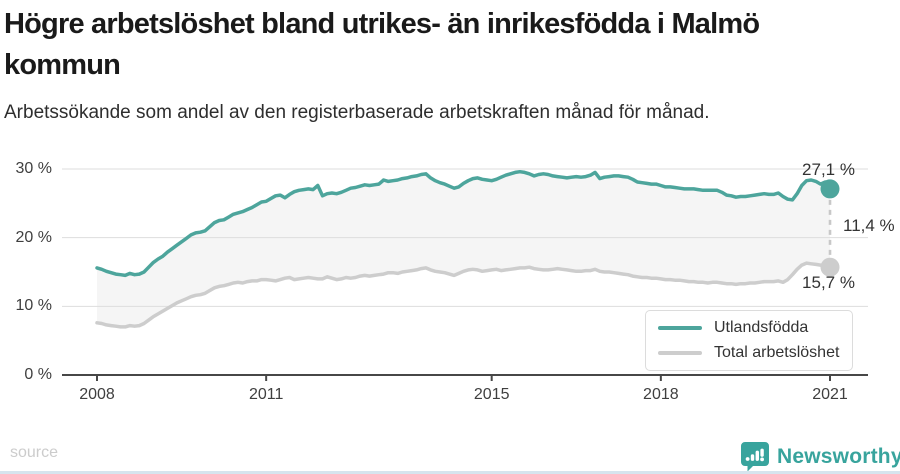  I want to click on legend-swatch-utlandsfodda, so click(680, 328).